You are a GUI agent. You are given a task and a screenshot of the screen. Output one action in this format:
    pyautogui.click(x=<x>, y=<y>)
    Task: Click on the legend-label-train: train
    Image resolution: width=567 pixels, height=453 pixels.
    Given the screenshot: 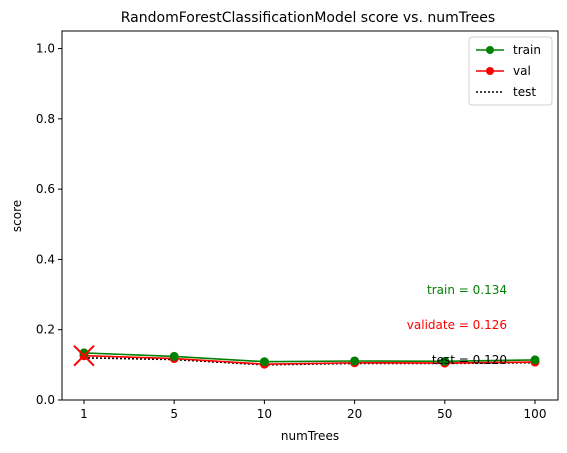 What is the action you would take?
    pyautogui.click(x=527, y=50)
    